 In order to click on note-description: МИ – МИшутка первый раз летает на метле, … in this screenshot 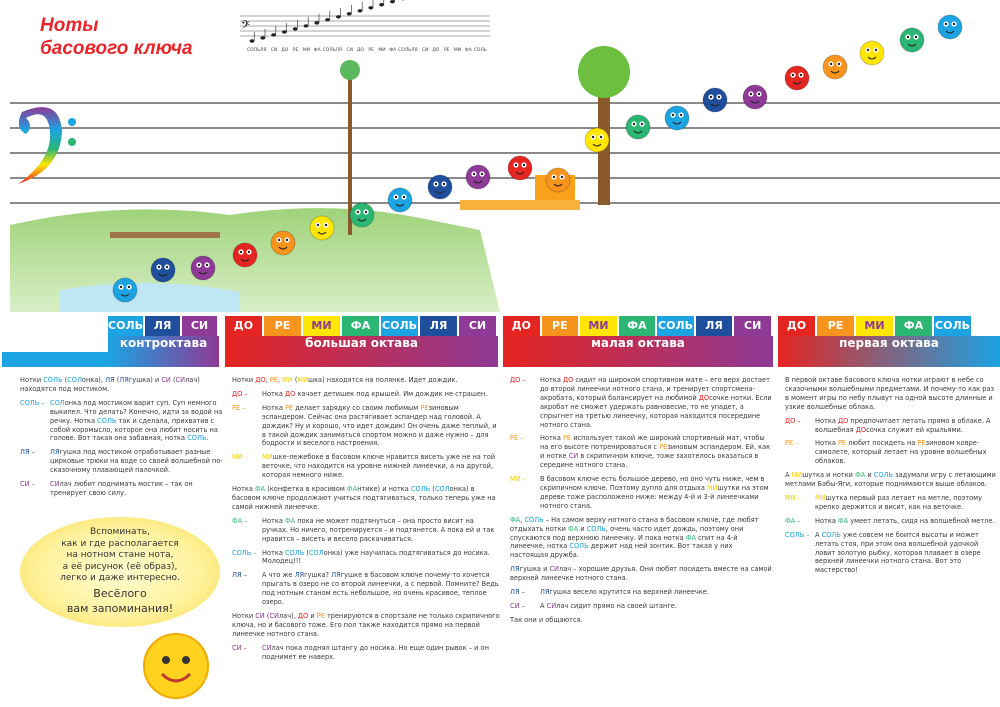, I will do `click(891, 503)`.